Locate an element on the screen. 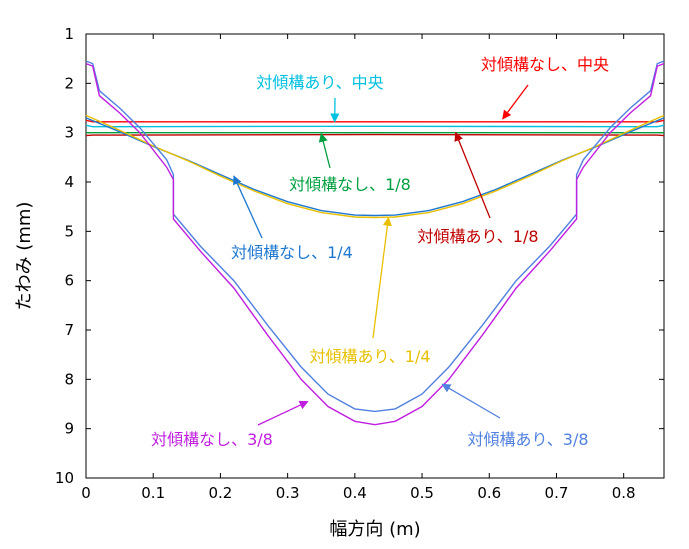 This screenshot has height=549, width=689. x-tick-label: 0.3 is located at coordinates (288, 493).